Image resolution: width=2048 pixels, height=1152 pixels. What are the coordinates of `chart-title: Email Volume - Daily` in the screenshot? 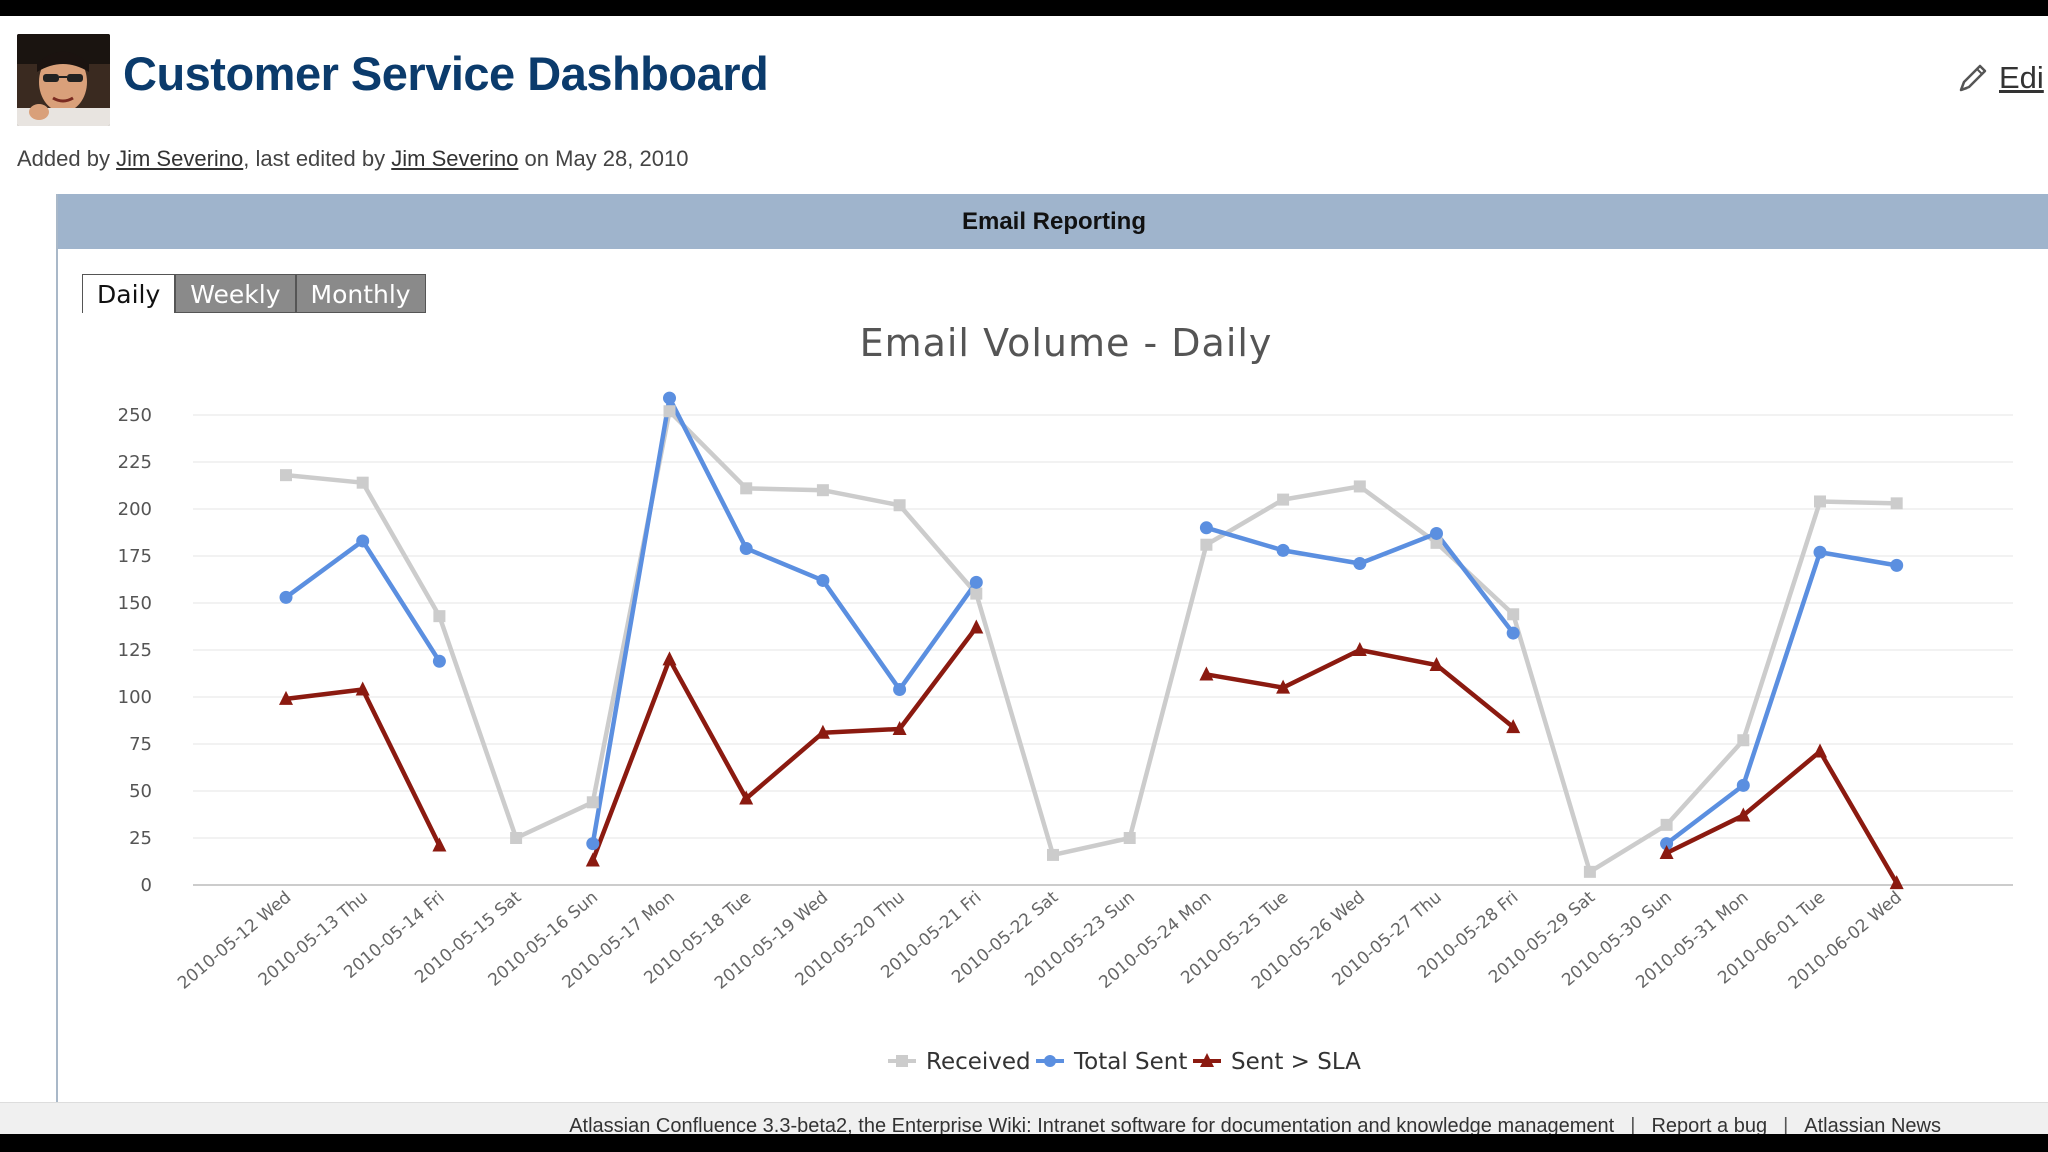 It's located at (1066, 343).